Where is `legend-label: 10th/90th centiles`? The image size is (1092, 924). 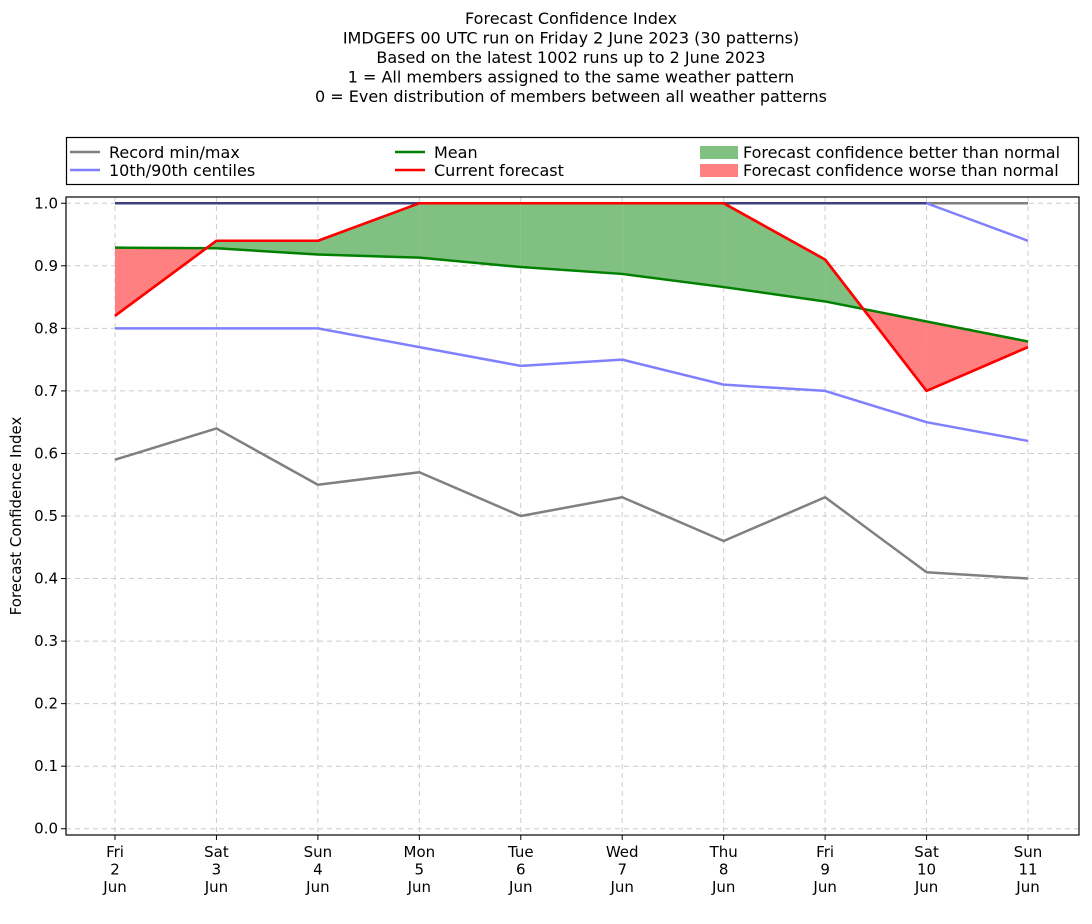
legend-label: 10th/90th centiles is located at coordinates (182, 170).